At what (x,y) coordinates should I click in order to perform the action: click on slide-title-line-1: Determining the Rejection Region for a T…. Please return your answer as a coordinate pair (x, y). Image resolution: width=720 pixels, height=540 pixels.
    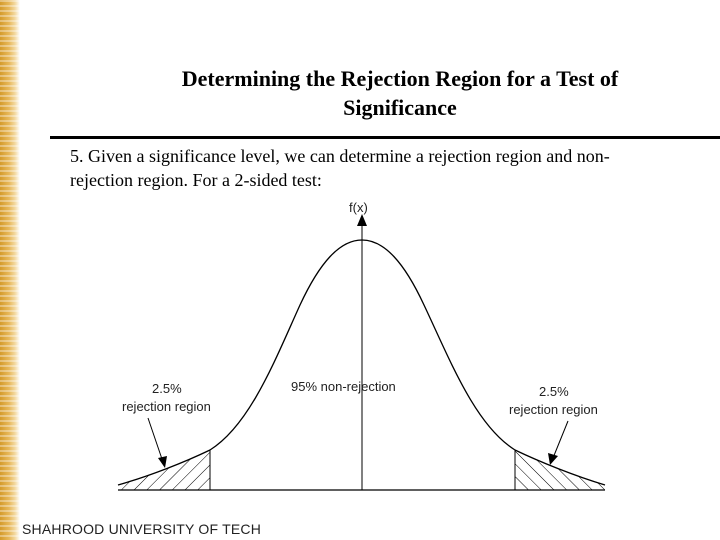
    Looking at the image, I should click on (400, 78).